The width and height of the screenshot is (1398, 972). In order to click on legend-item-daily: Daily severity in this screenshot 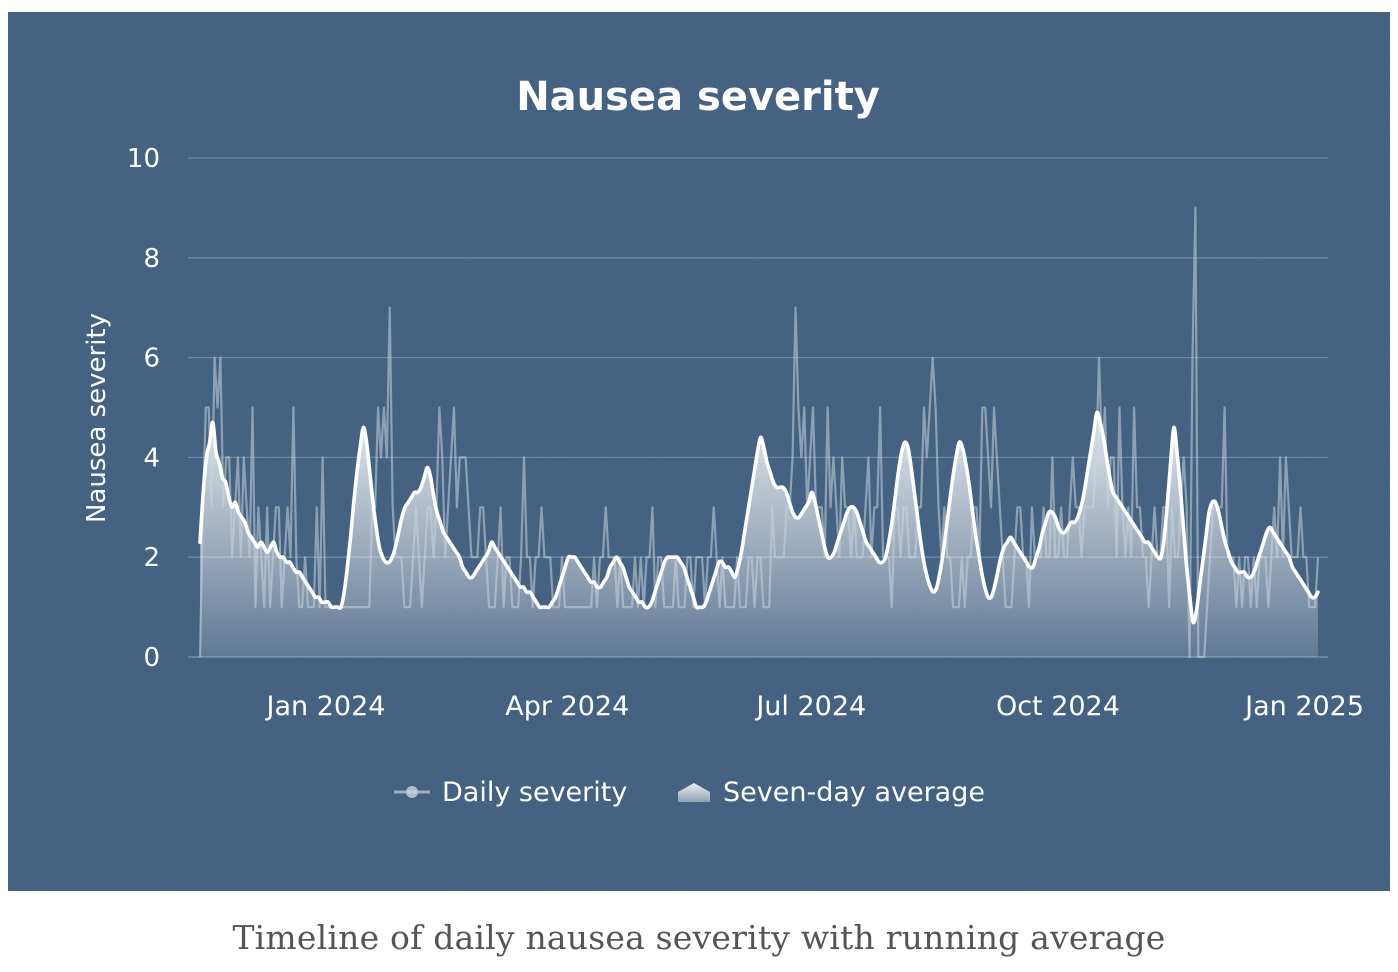, I will do `click(510, 792)`.